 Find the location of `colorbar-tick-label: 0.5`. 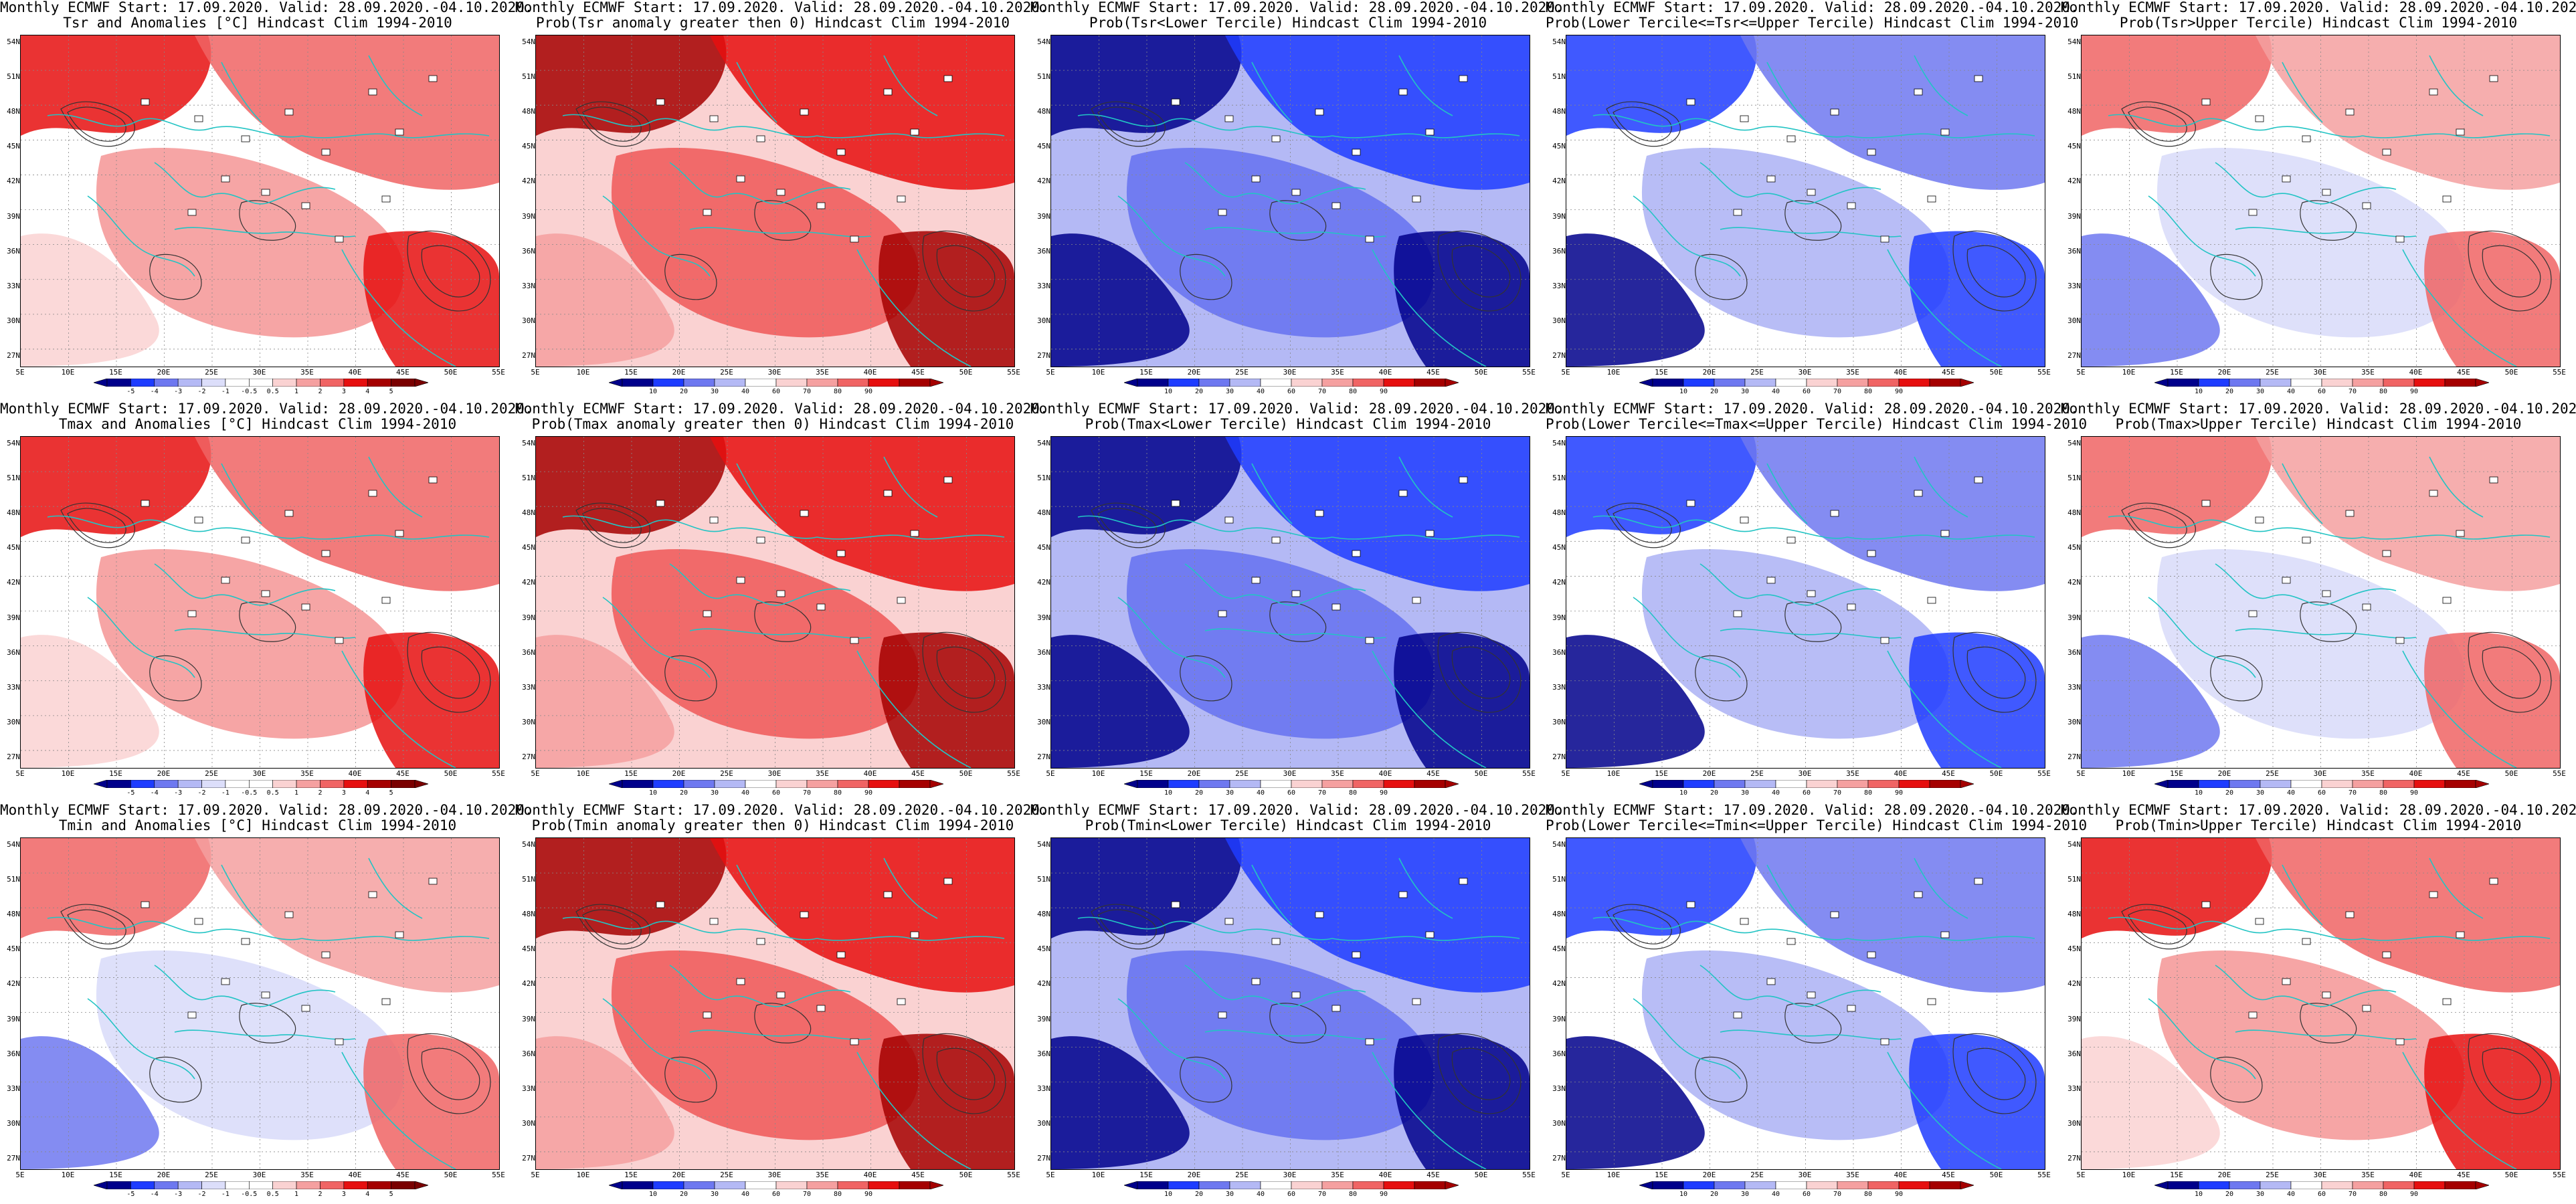

colorbar-tick-label: 0.5 is located at coordinates (272, 1194).